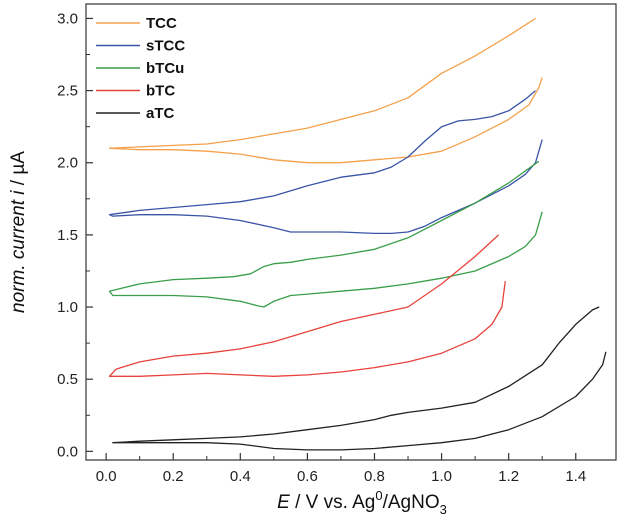 The width and height of the screenshot is (624, 516). Describe the element at coordinates (106, 476) in the screenshot. I see `x-tick-label: 0.0` at that location.